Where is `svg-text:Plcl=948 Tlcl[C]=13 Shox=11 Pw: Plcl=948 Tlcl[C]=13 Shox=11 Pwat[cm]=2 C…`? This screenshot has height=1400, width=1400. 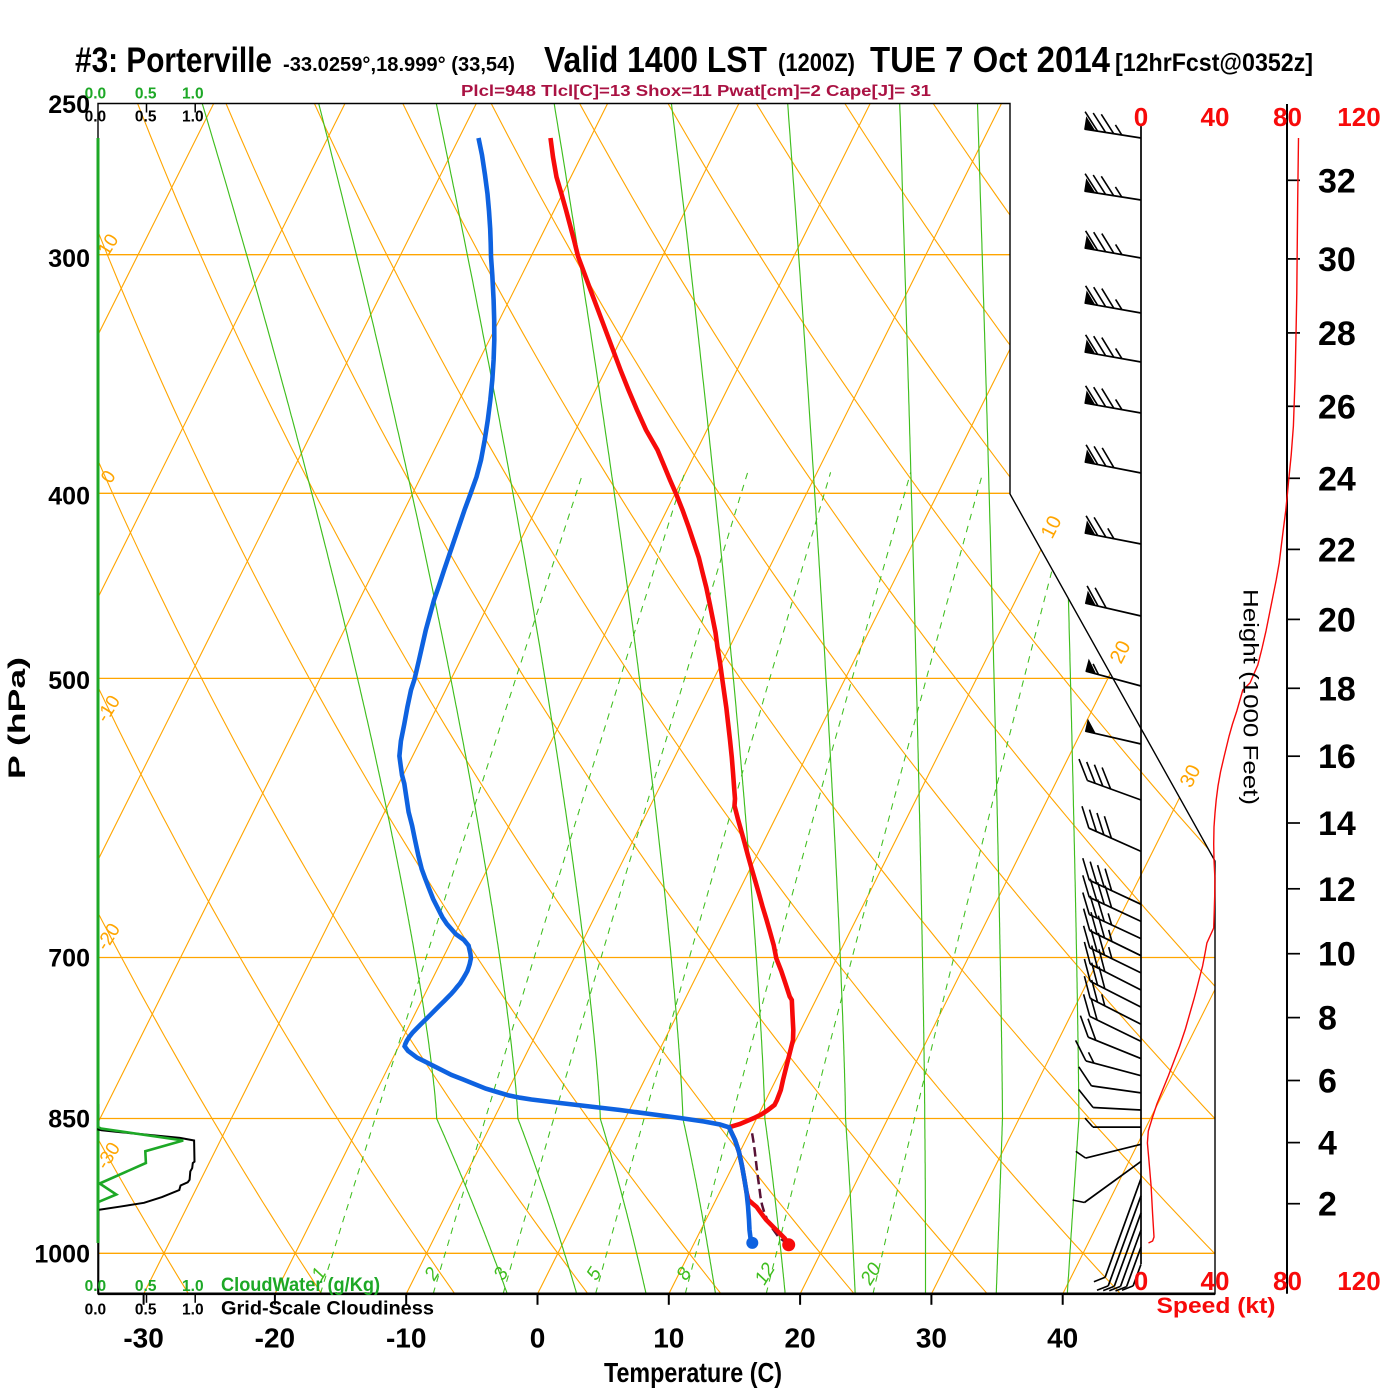 svg-text:Plcl=948 Tlcl[C]=13 Shox=11 Pw: Plcl=948 Tlcl[C]=13 Shox=11 Pwat[cm]=2 C… is located at coordinates (696, 91).